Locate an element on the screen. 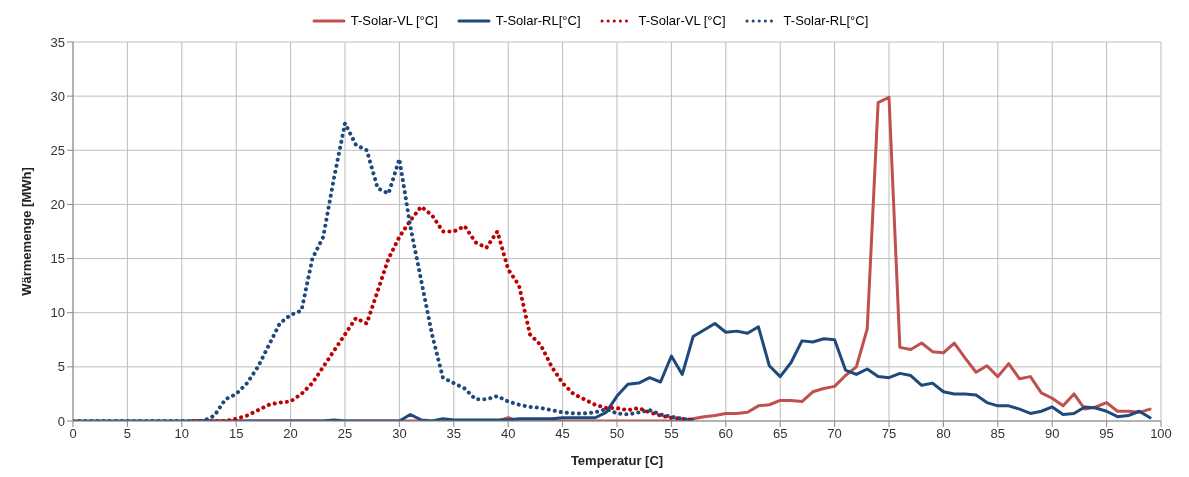  x-tick-label: 10 is located at coordinates (182, 434).